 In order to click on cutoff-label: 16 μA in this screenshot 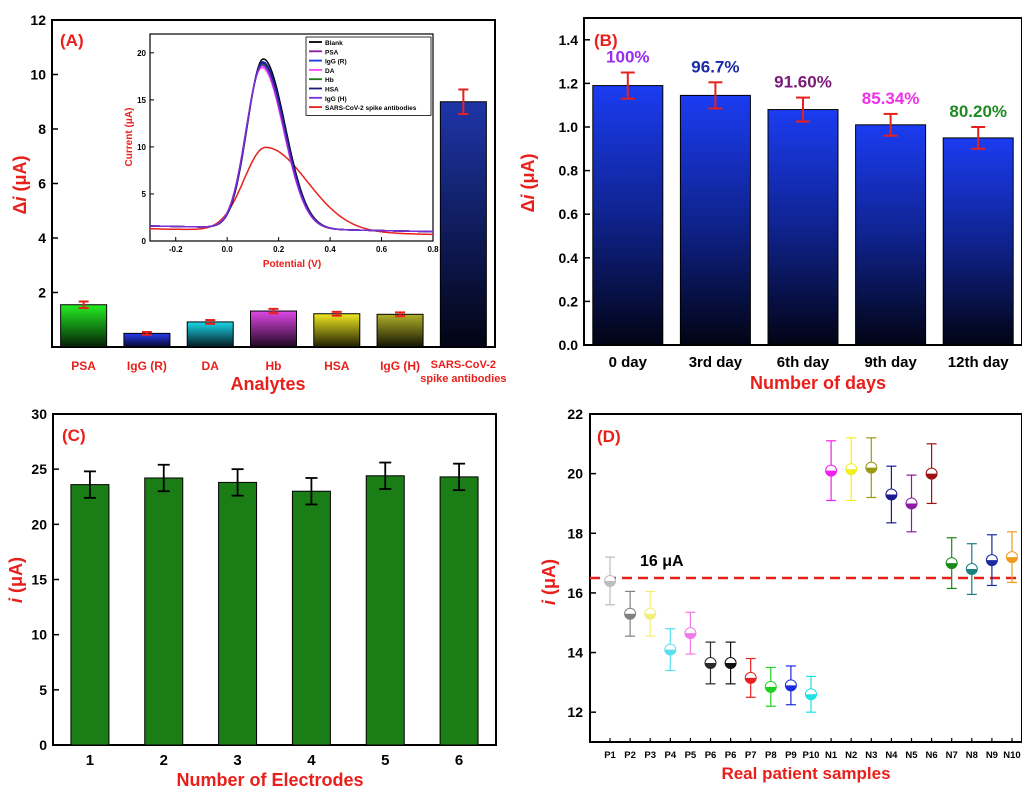, I will do `click(662, 561)`.